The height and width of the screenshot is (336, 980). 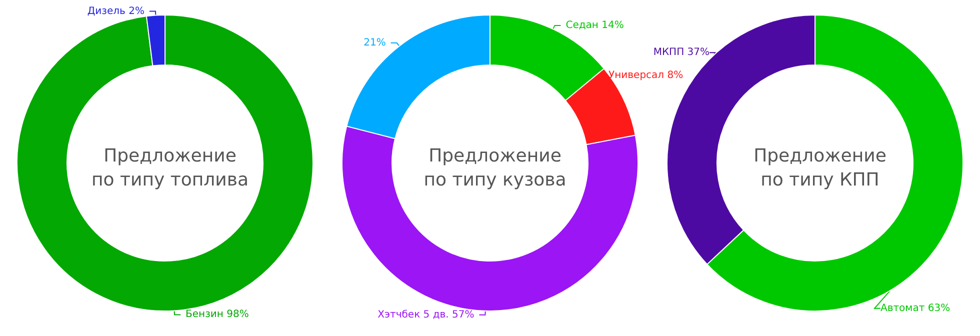 What do you see at coordinates (217, 314) in the screenshot?
I see `slice-label: Бензин 98%` at bounding box center [217, 314].